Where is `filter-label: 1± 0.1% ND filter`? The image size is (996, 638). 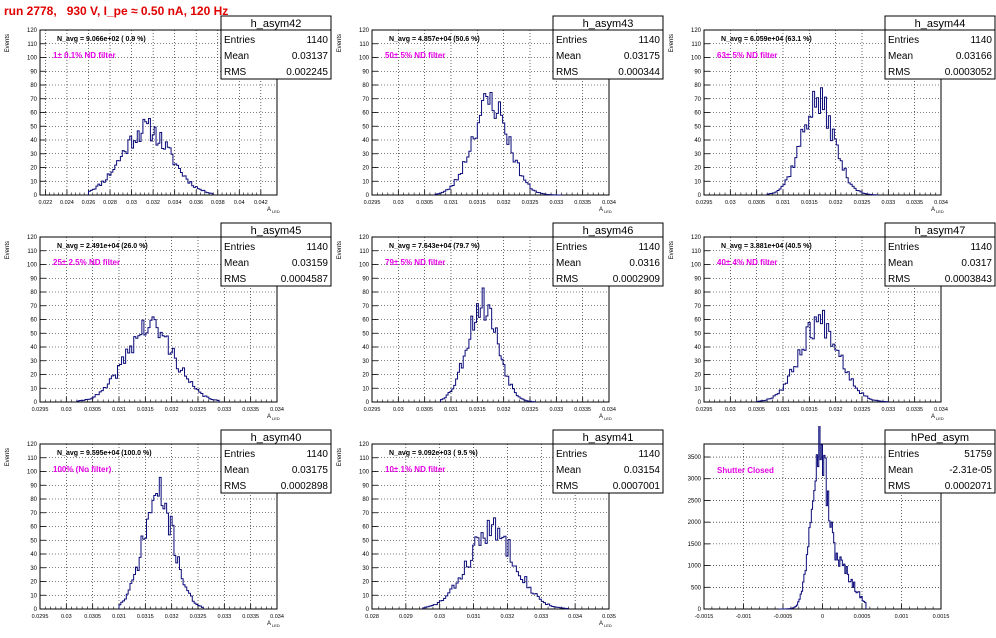
filter-label: 1± 0.1% ND filter is located at coordinates (84, 55).